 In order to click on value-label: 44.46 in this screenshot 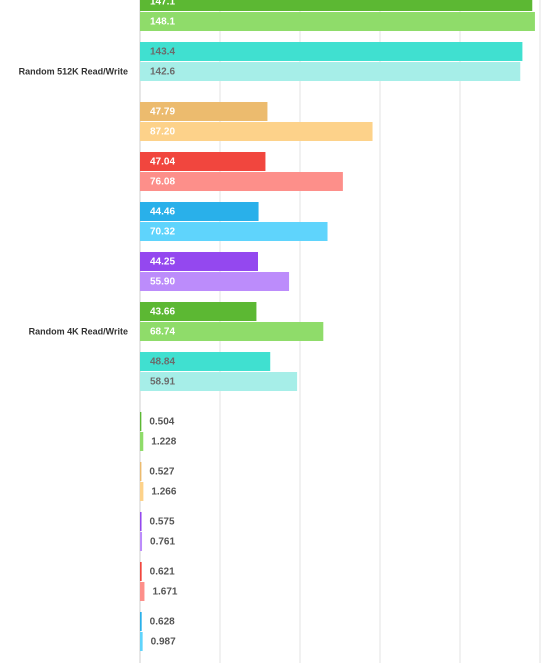, I will do `click(162, 212)`.